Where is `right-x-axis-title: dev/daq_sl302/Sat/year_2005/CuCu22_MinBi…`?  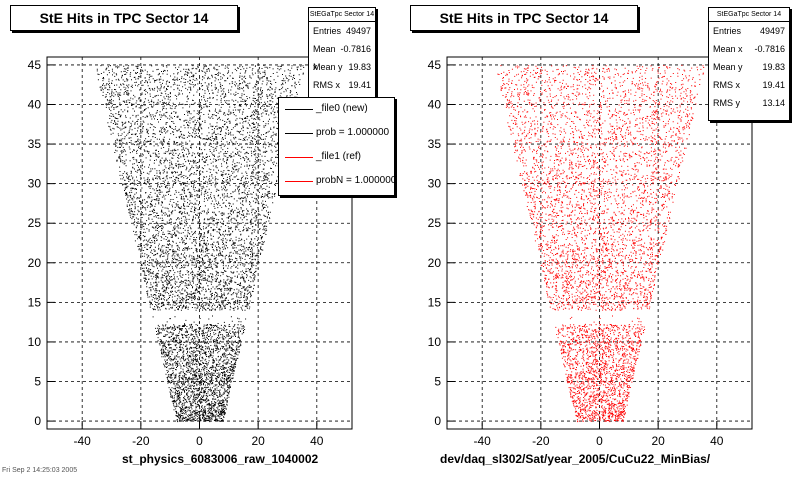
right-x-axis-title: dev/daq_sl302/Sat/year_2005/CuCu22_MinBi… is located at coordinates (575, 459).